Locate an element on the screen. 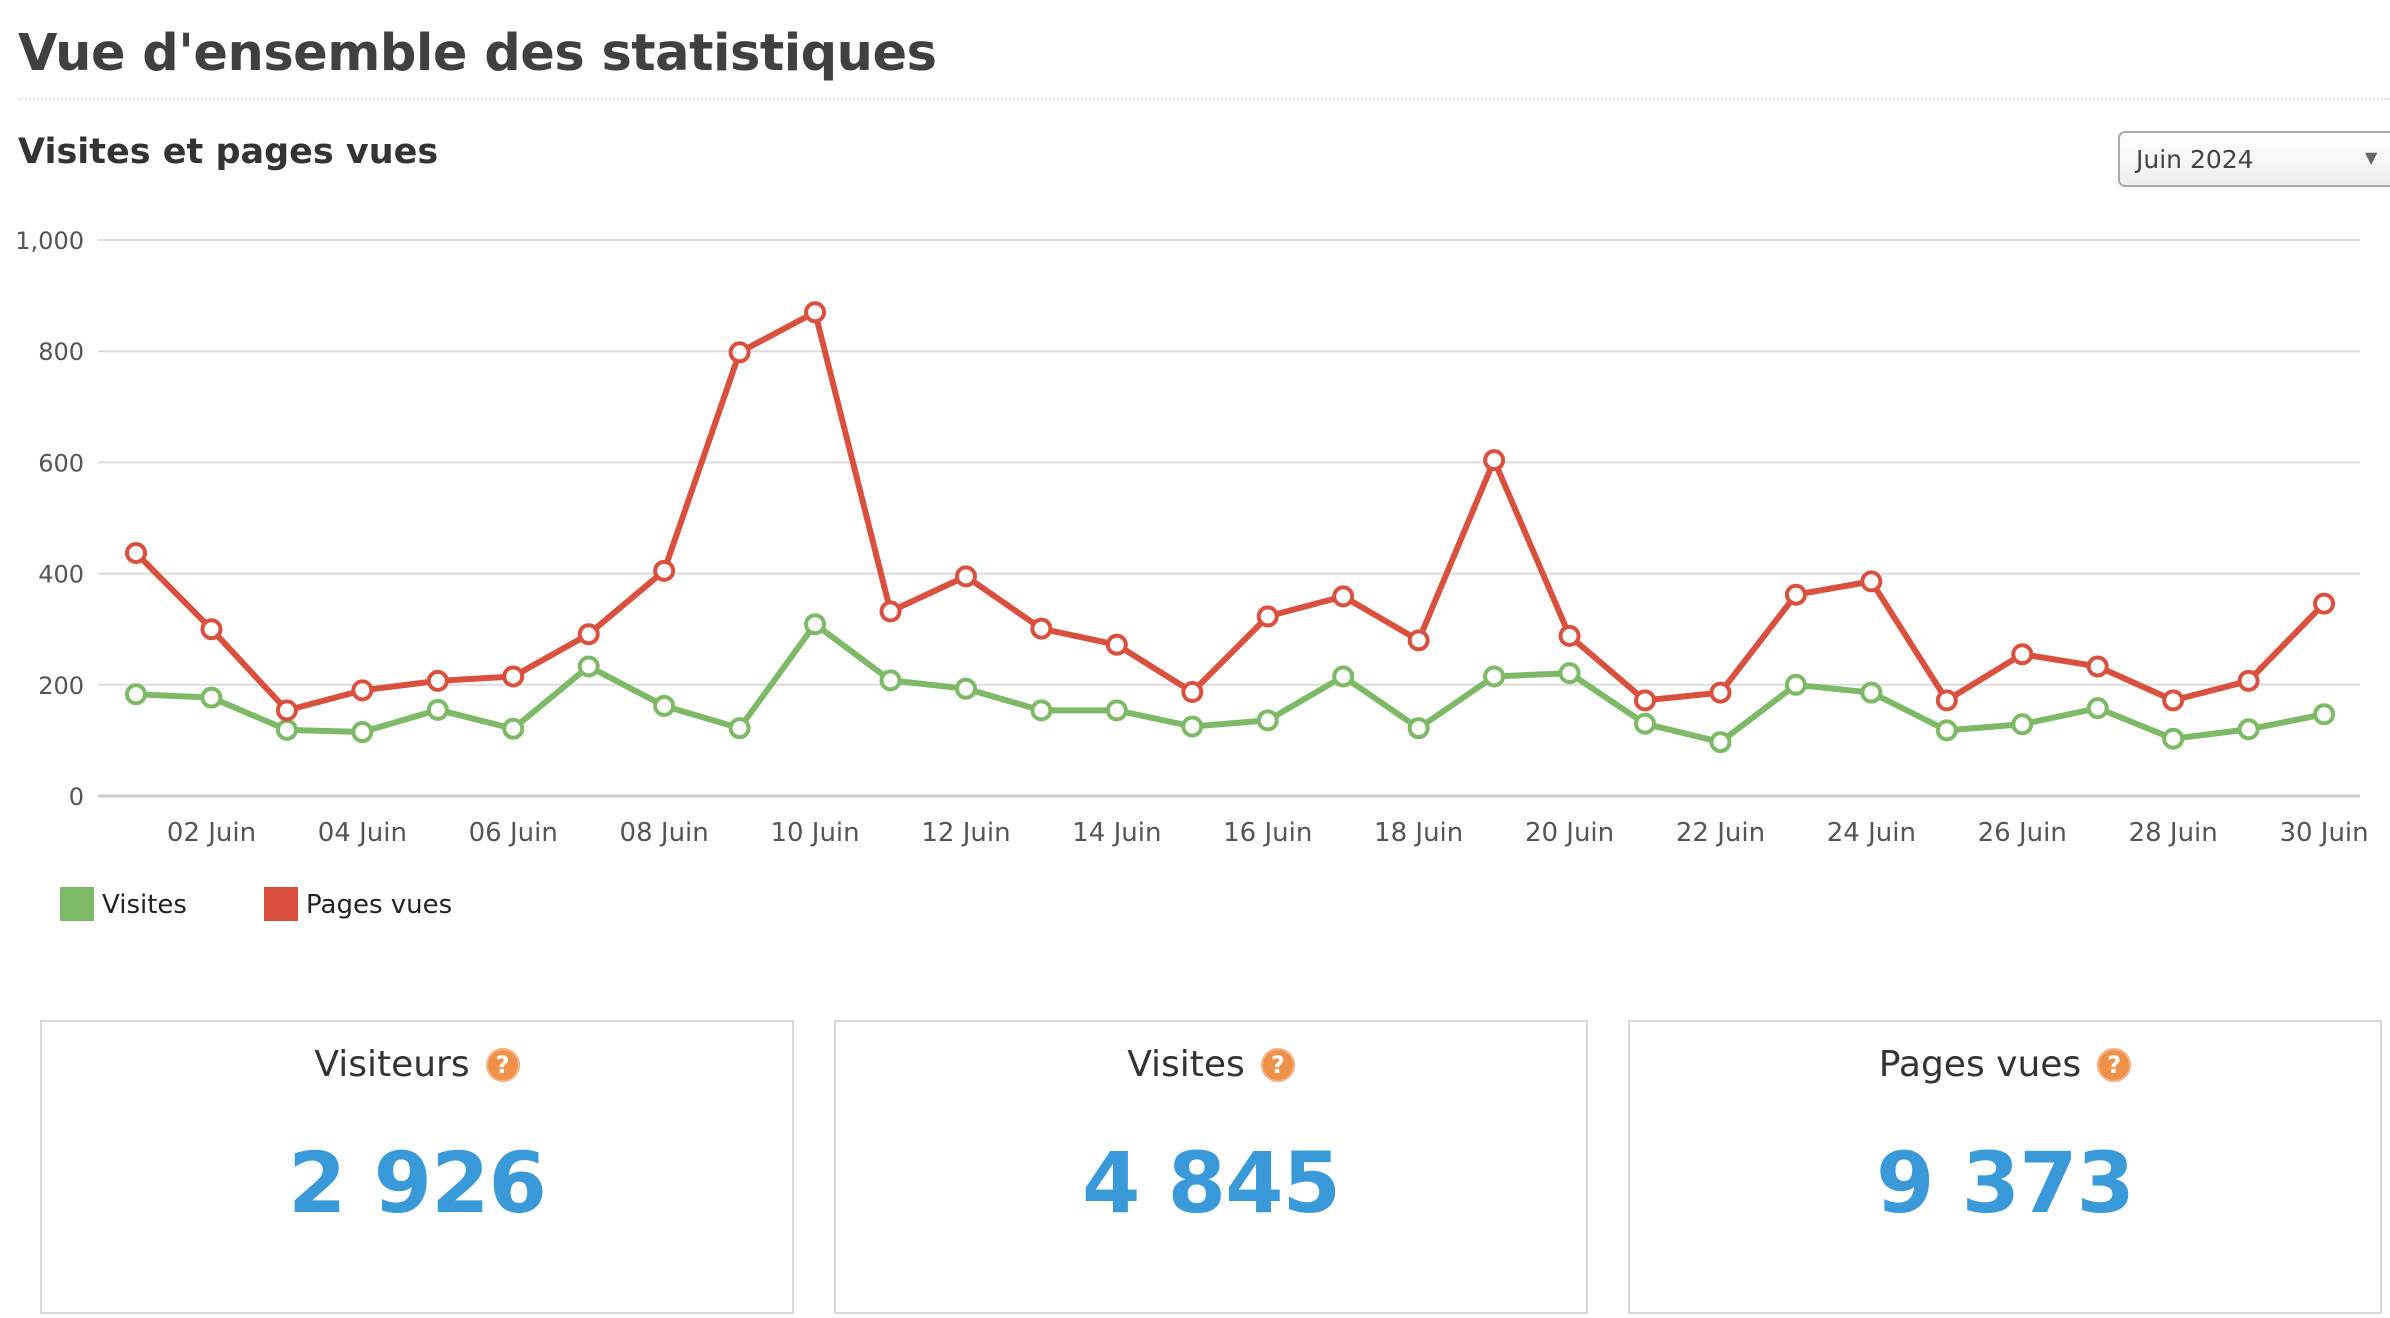 Image resolution: width=2390 pixels, height=1318 pixels. stat-card-visites: Visites? 4 845 is located at coordinates (1211, 1167).